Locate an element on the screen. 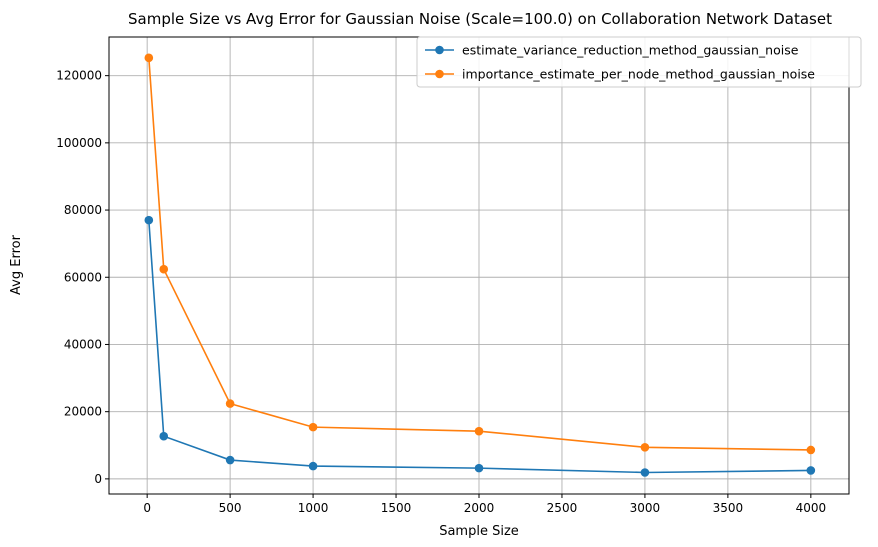  x-tick-label: 500 is located at coordinates (230, 508).